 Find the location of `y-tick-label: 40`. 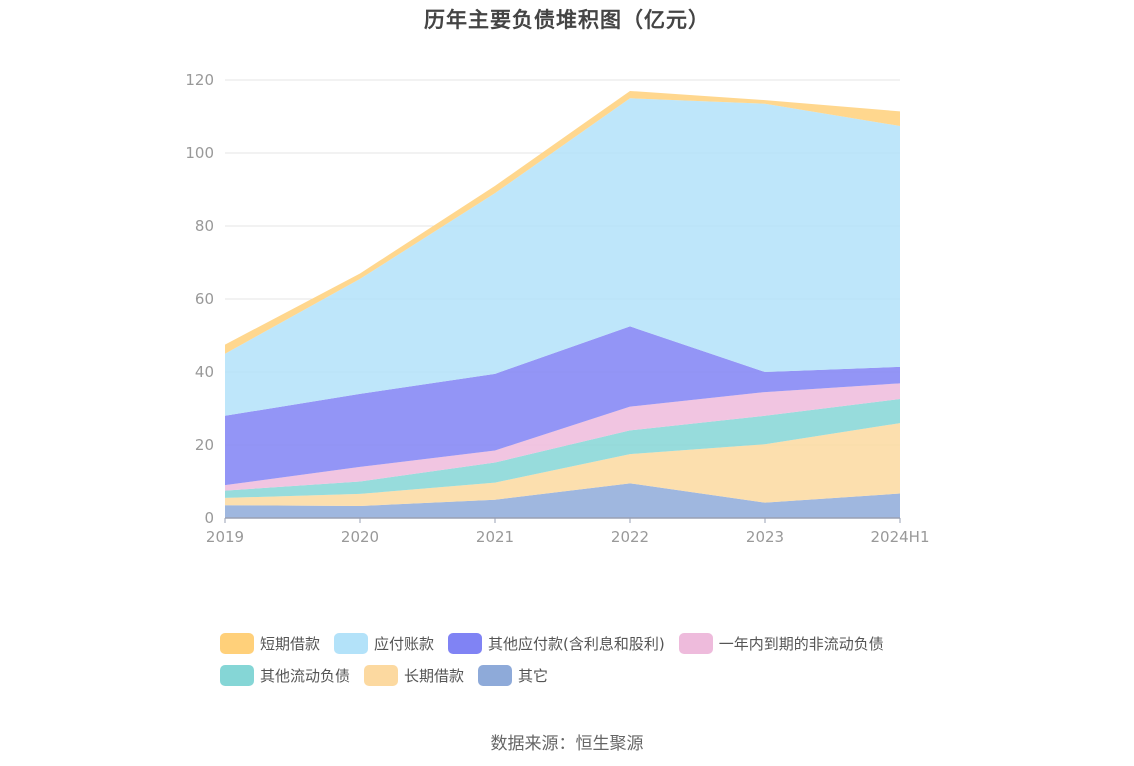

y-tick-label: 40 is located at coordinates (204, 372).